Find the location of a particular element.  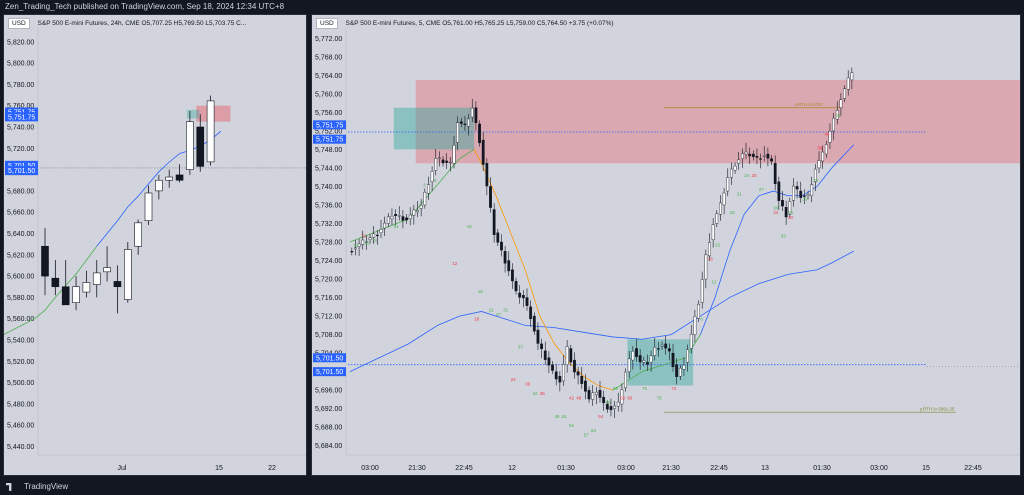

tradingview-logo-icon is located at coordinates (9, 486).